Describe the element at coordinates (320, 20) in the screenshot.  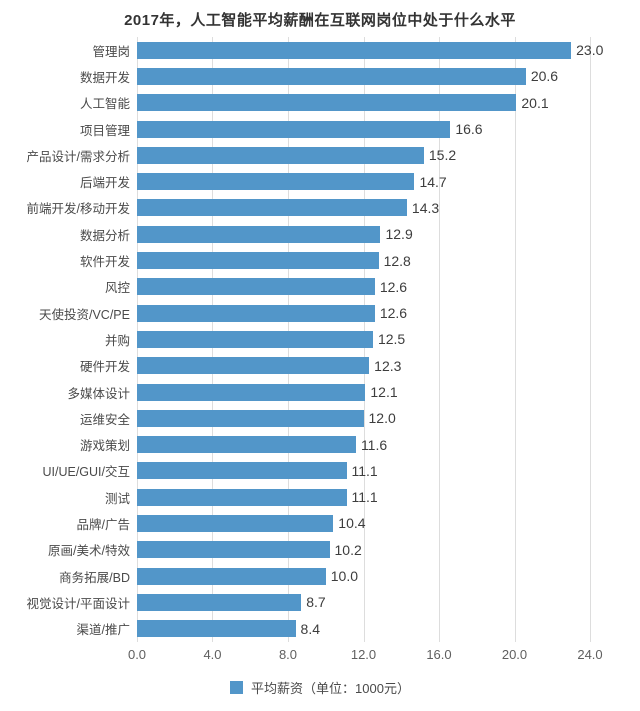
I see `chart-title: 2017年，人工智能平均薪酬在互联网岗位中处于什么水平` at that location.